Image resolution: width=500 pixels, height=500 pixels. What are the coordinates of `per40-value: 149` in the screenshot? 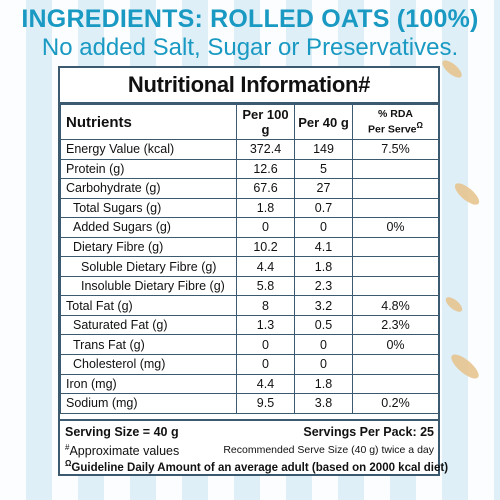 It's located at (323, 149).